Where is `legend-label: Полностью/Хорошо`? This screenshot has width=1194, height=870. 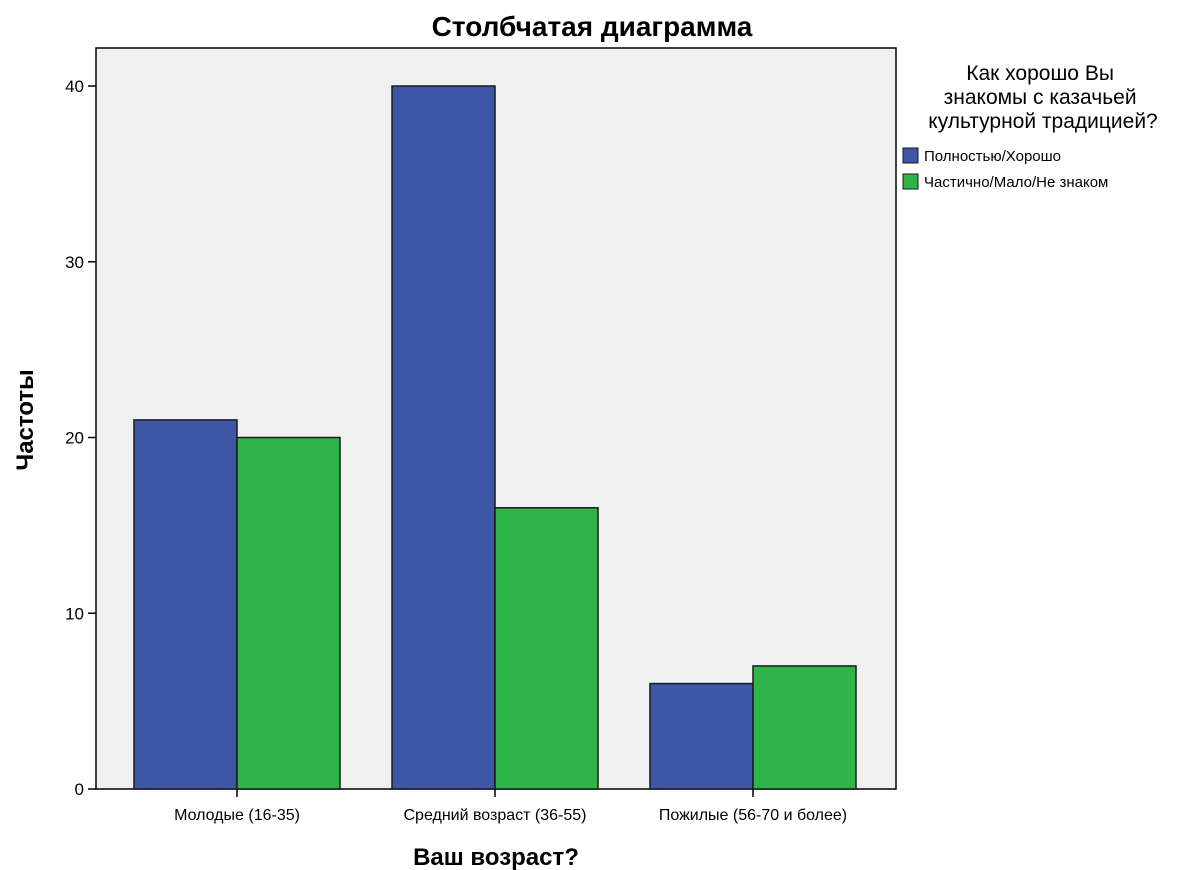 legend-label: Полностью/Хорошо is located at coordinates (992, 156).